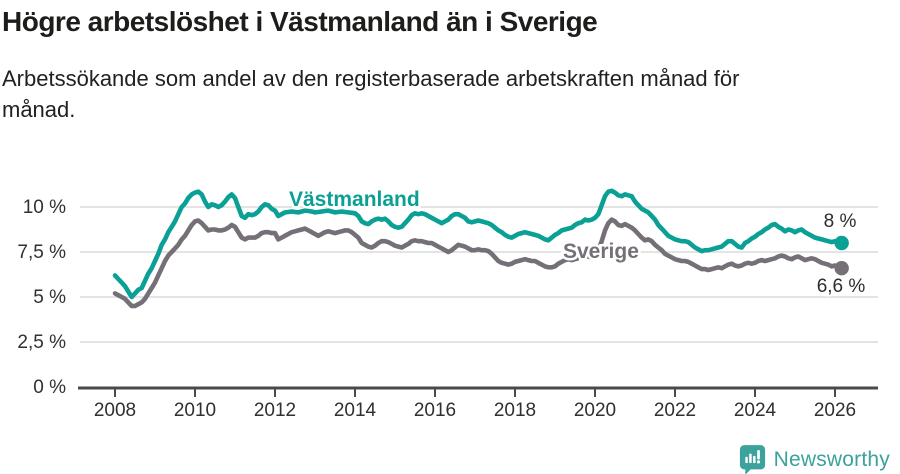  I want to click on x-axis-label: 2020, so click(595, 410).